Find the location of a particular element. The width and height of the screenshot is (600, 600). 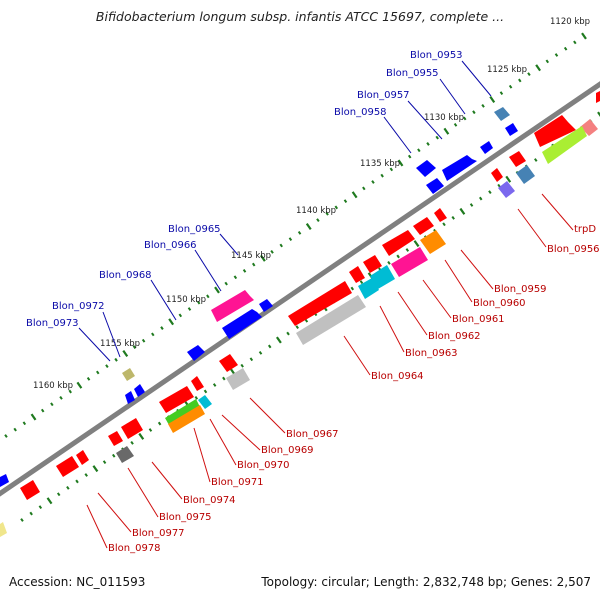

gene-label: Blon_0973 is located at coordinates (52, 323).